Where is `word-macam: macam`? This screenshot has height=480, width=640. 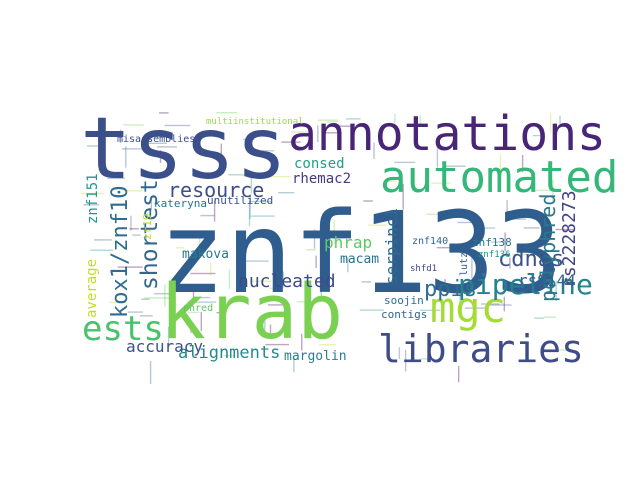
word-macam: macam is located at coordinates (359, 259).